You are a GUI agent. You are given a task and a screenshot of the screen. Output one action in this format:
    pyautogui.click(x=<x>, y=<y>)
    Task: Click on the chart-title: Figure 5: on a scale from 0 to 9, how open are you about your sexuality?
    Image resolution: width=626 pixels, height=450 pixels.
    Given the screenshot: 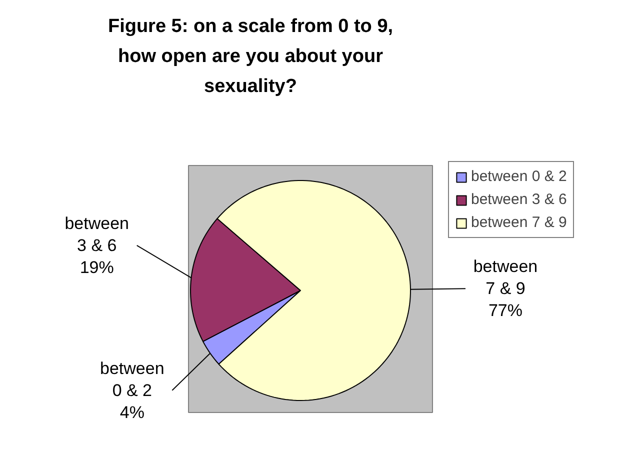 What is the action you would take?
    pyautogui.click(x=251, y=56)
    